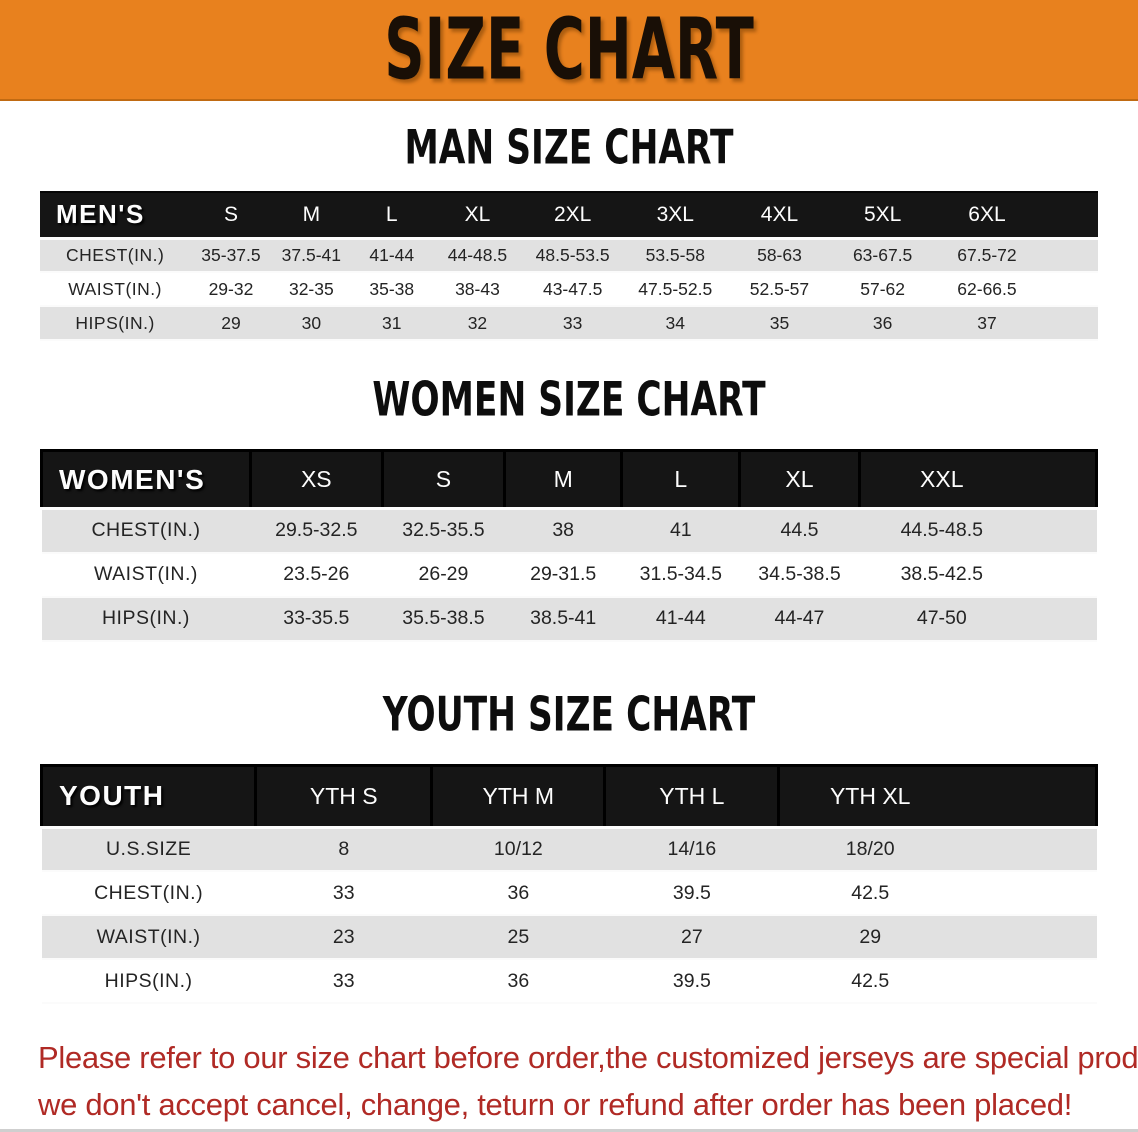  I want to click on measurement-value: 18/20, so click(937, 849).